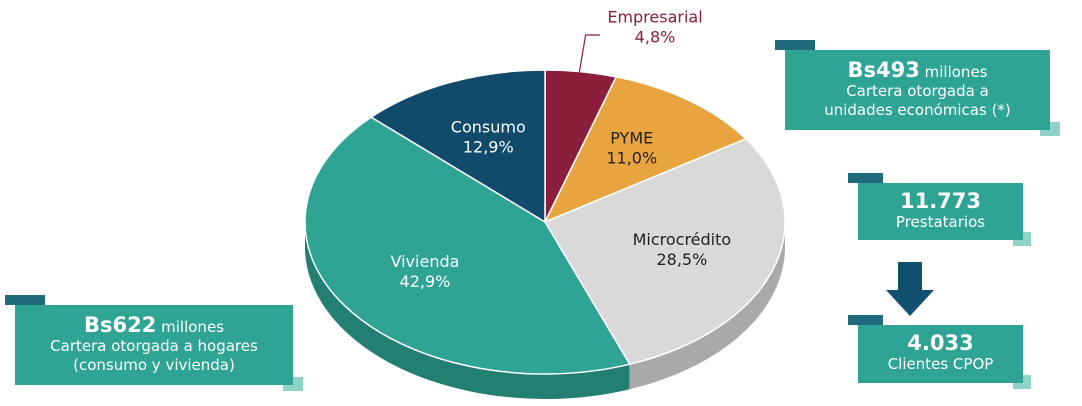  Describe the element at coordinates (940, 200) in the screenshot. I see `amount: 11.773` at that location.